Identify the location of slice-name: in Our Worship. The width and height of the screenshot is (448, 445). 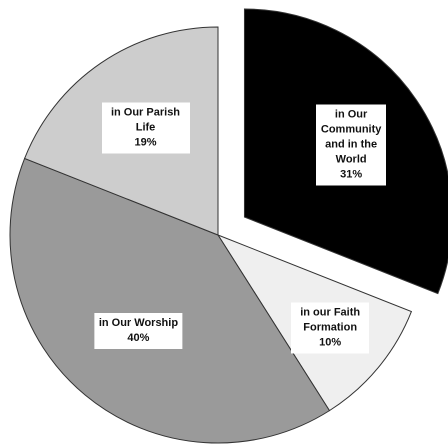
(138, 323).